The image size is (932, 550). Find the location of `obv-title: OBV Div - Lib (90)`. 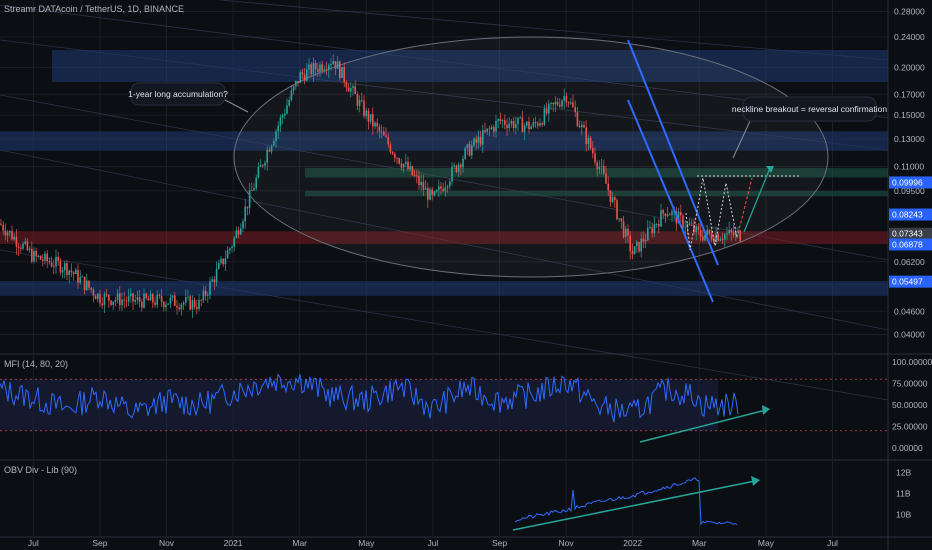

obv-title: OBV Div - Lib (90) is located at coordinates (41, 470).